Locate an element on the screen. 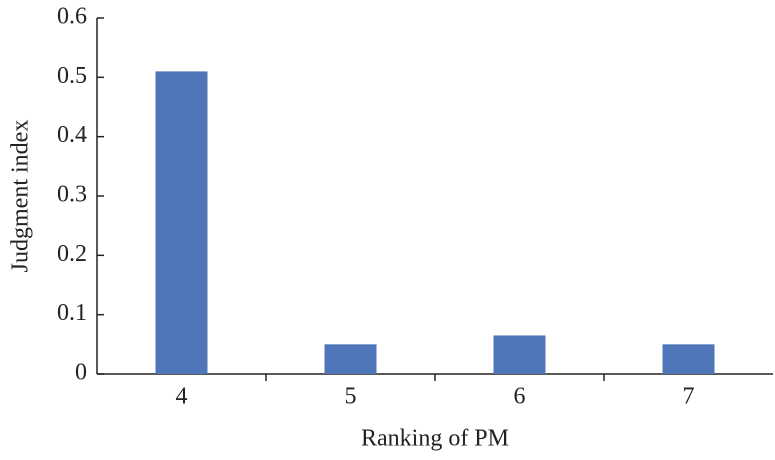 The height and width of the screenshot is (460, 775). y-tick-label: 0.2 is located at coordinates (72, 254).